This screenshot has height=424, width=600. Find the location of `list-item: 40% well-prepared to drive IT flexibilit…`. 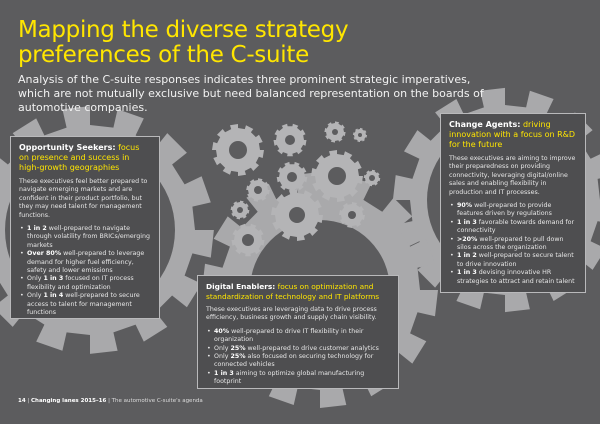

list-item: 40% well-prepared to drive IT flexibilit… is located at coordinates (298, 336).